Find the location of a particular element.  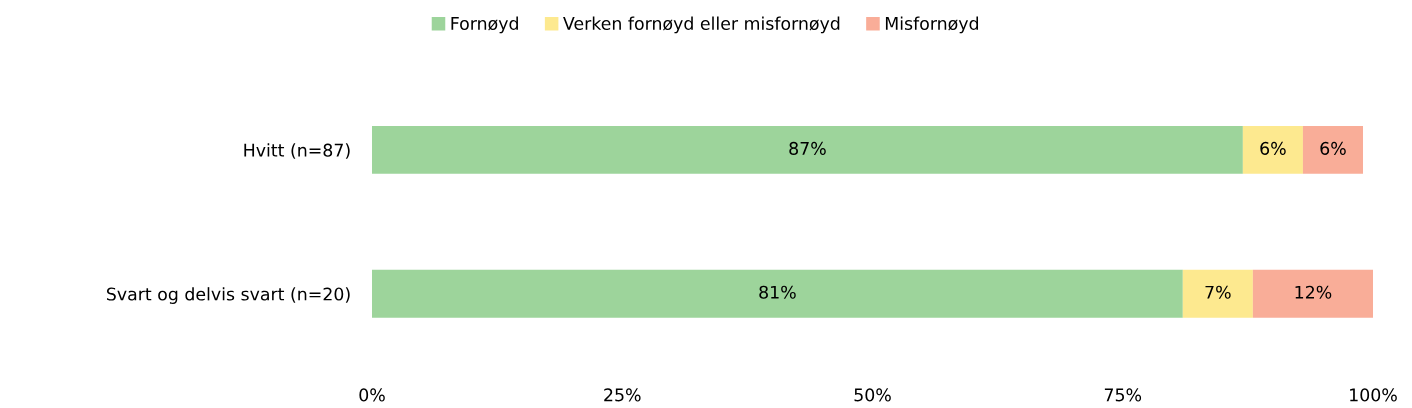

legend-label: Verken fornøyd eller misfornøyd is located at coordinates (701, 25).